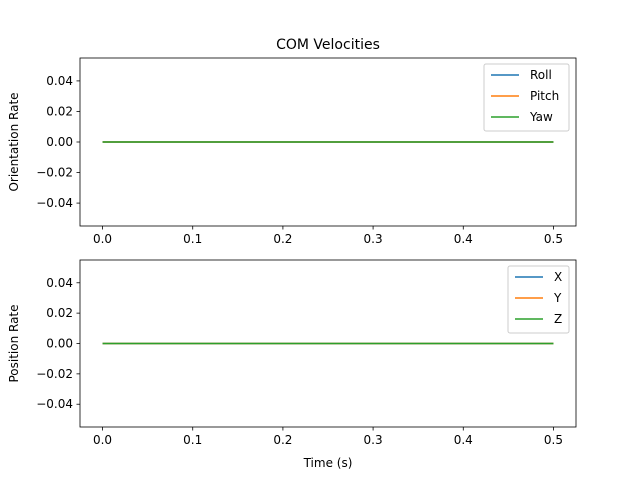 This screenshot has height=480, width=640. Describe the element at coordinates (558, 319) in the screenshot. I see `legend-label-z: Z` at that location.